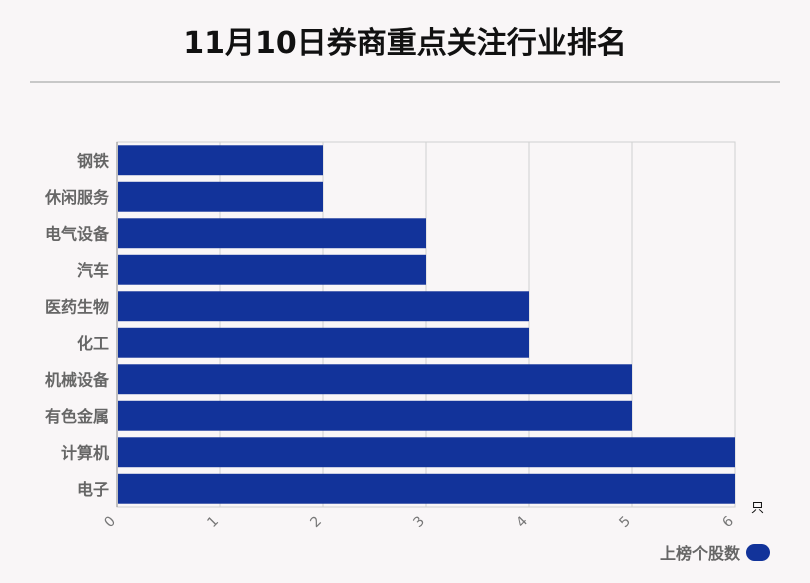  I want to click on title-divider, so click(405, 82).